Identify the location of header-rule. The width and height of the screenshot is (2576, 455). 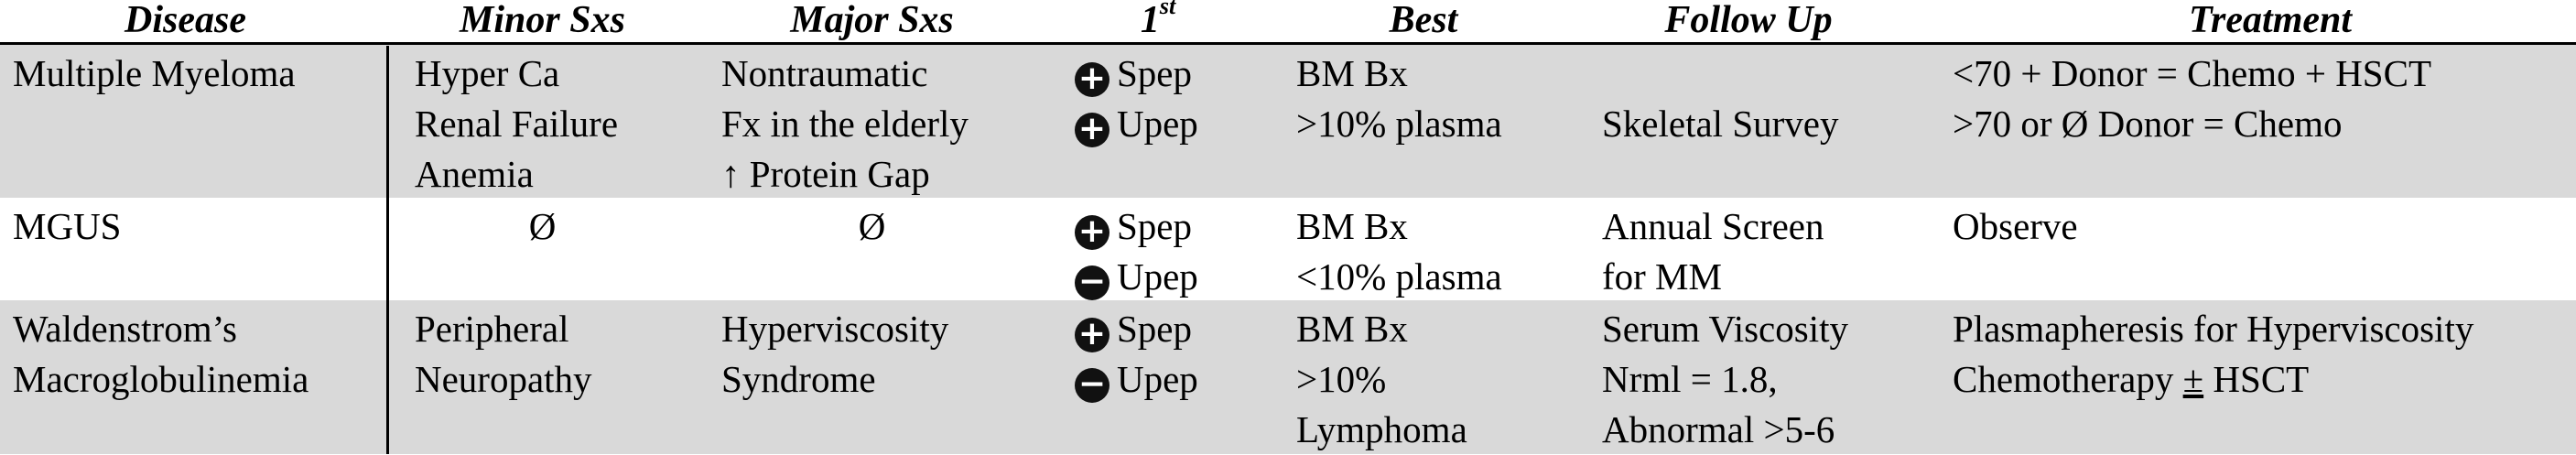
(1288, 43).